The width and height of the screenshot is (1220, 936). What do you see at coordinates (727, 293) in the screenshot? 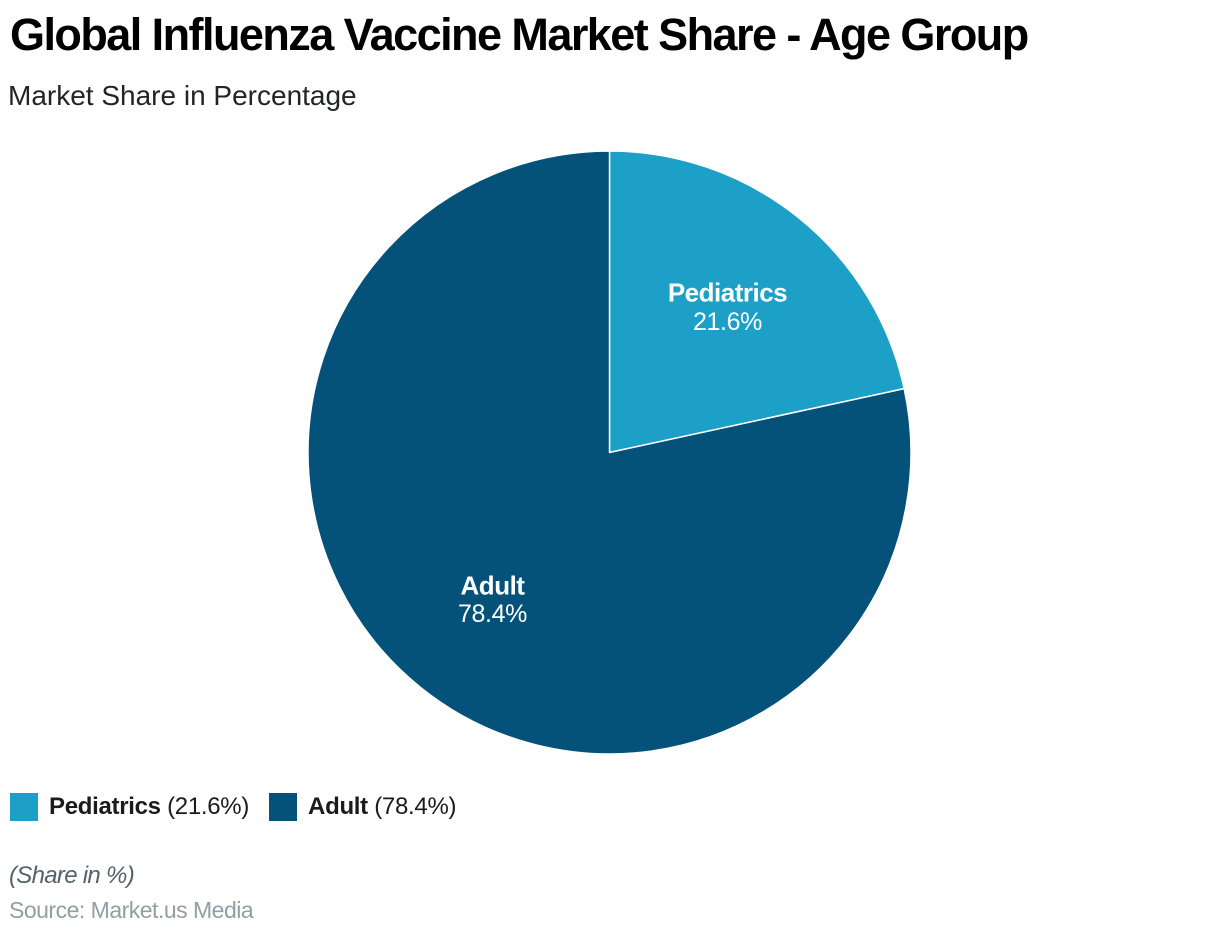
I see `svg-text: Pediatrics` at bounding box center [727, 293].